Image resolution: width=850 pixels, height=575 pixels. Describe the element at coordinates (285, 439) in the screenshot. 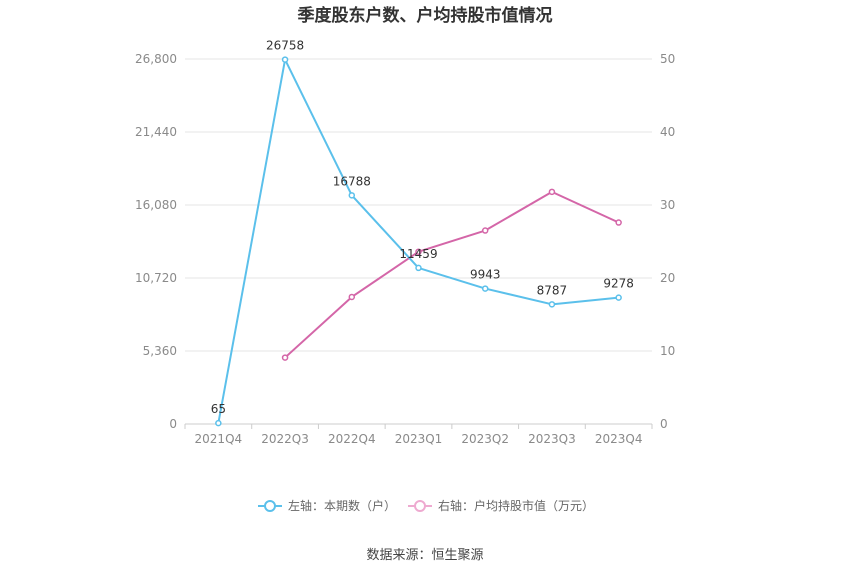

I see `x-tick-label: 2022Q3` at that location.